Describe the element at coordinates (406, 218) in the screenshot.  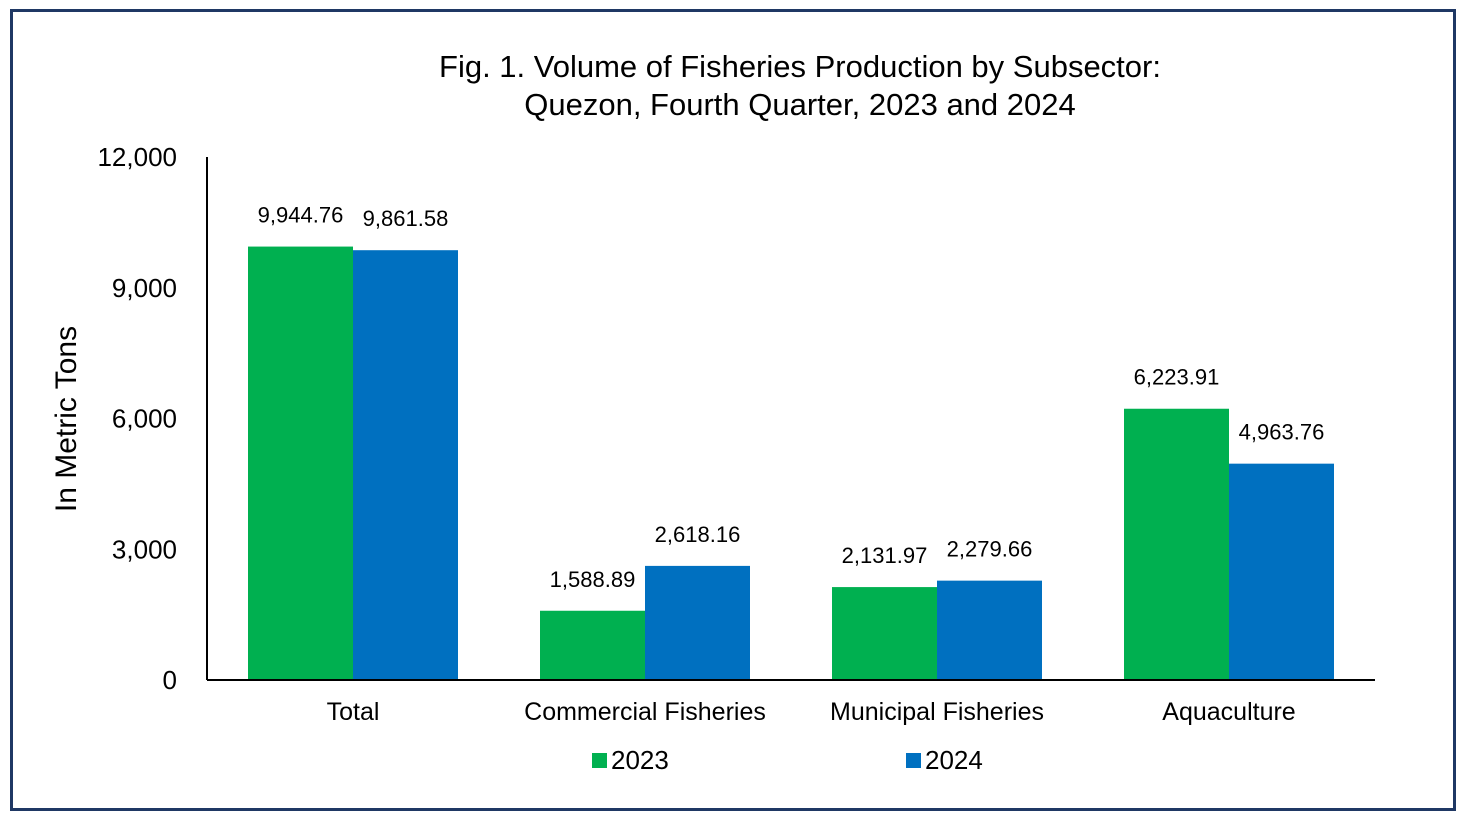
I see `data-label-2024-0: 9,861.58` at that location.